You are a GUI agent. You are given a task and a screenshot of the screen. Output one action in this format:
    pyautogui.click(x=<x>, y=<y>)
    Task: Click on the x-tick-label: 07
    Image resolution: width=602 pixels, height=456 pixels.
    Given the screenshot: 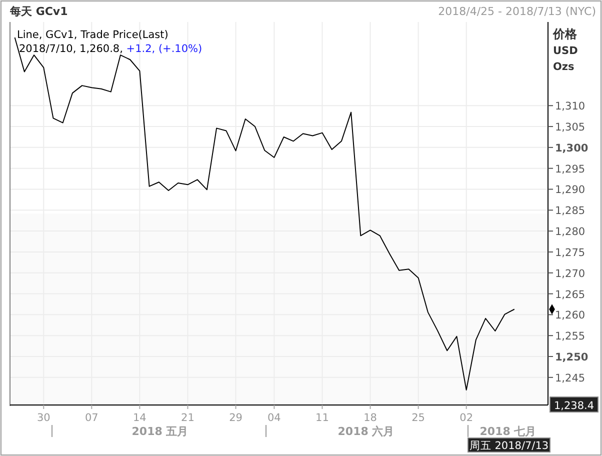 What is the action you would take?
    pyautogui.click(x=91, y=418)
    